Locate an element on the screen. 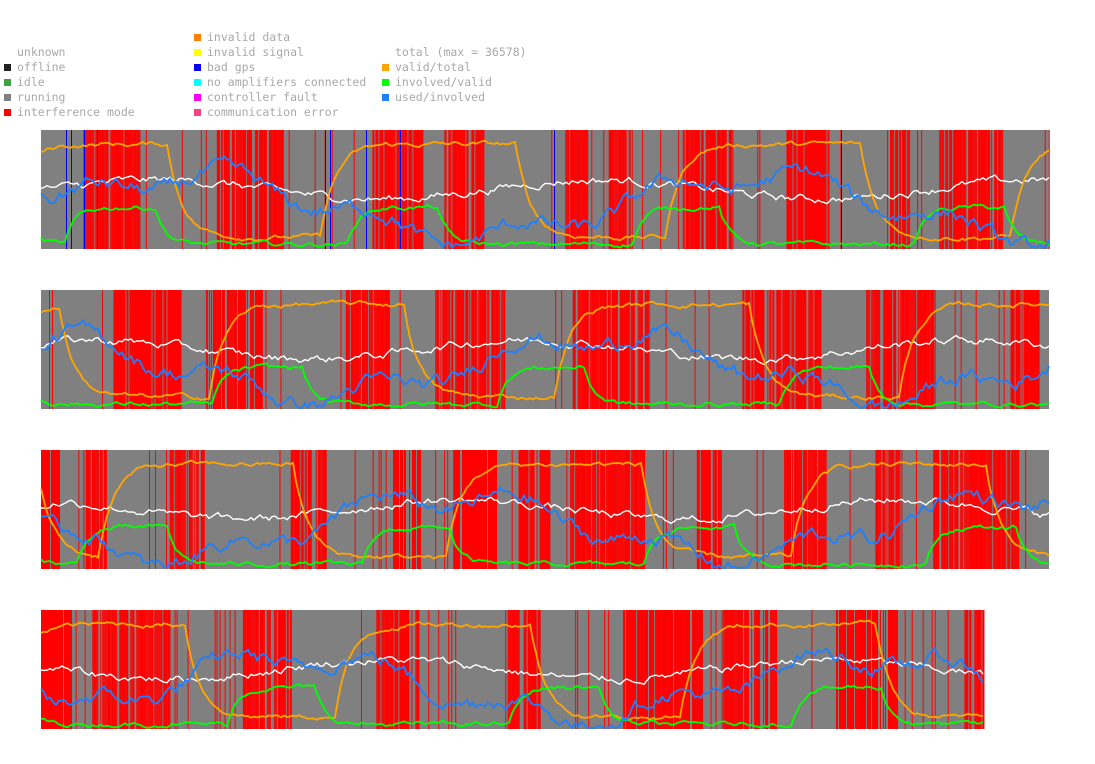  series-line is located at coordinates (545, 202).